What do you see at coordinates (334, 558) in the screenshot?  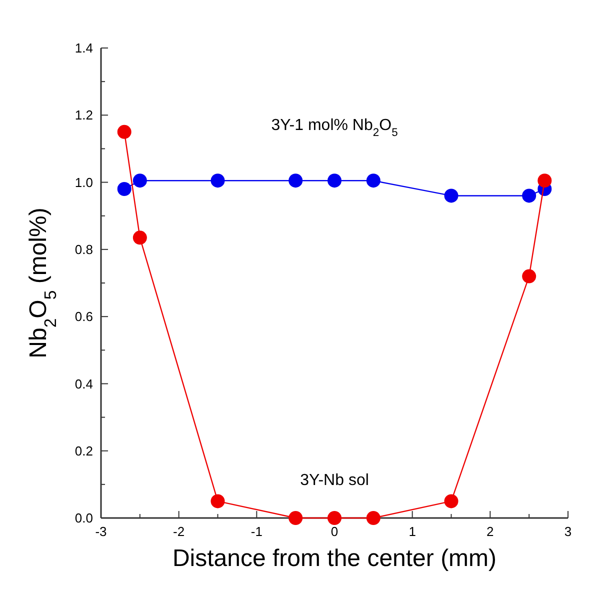 I see `x-axis-title: Distance from the center (mm)` at bounding box center [334, 558].